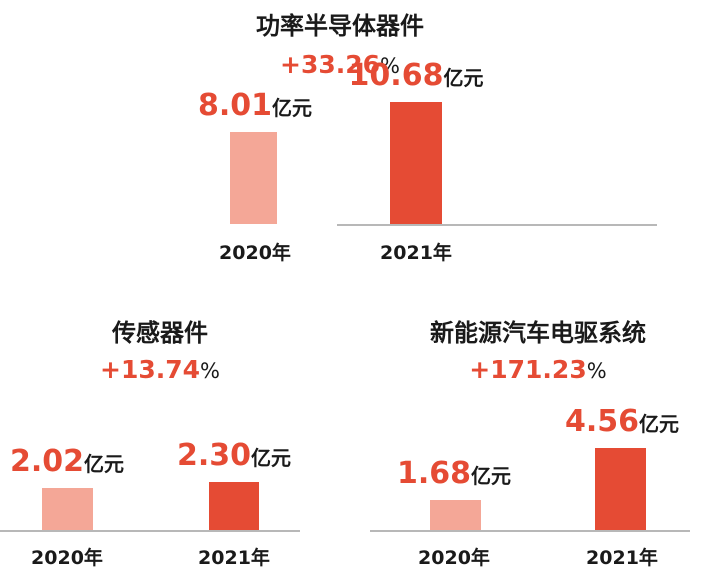 This screenshot has height=580, width=706. Describe the element at coordinates (434, 473) in the screenshot. I see `value-number: 1.68` at that location.